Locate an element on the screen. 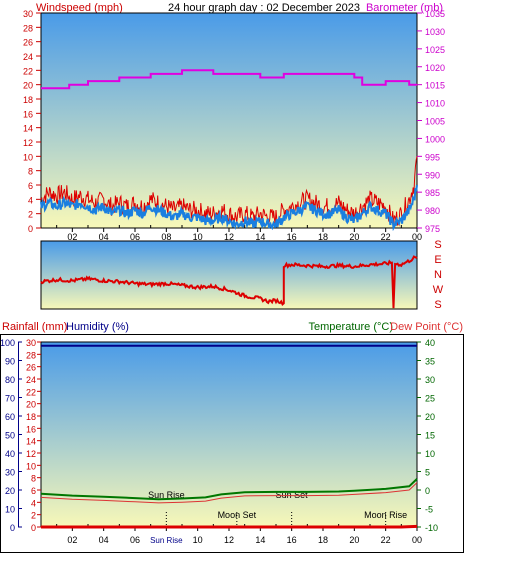  temperature-tick-label: 15 is located at coordinates (430, 436).